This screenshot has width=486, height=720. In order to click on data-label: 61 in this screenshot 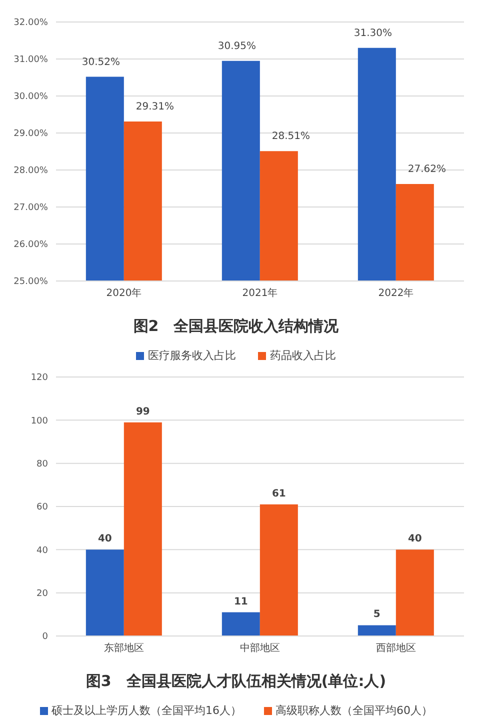, I will do `click(279, 494)`.